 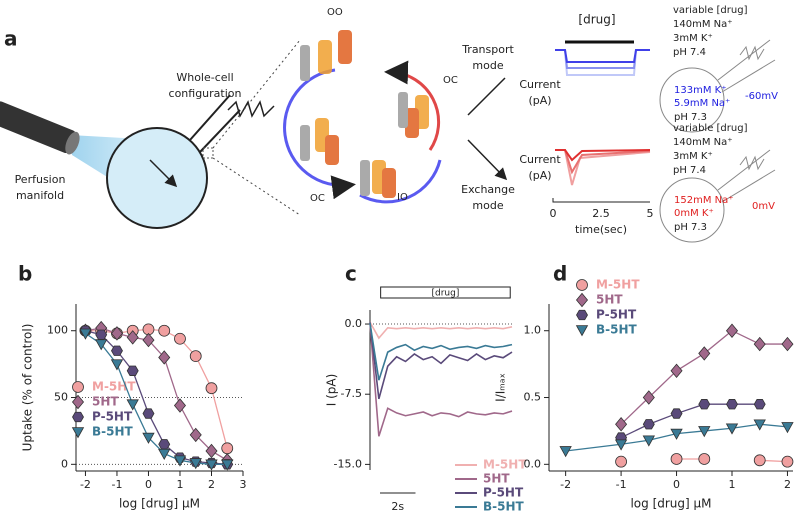 I want to click on cycle-arrow, so click(x=400, y=181).